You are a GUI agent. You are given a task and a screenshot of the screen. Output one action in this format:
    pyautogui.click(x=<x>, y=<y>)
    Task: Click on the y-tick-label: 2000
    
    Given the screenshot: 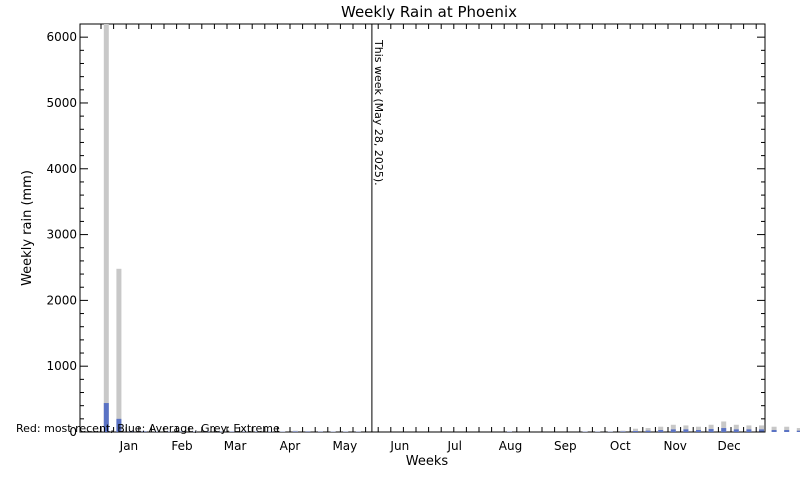 What is the action you would take?
    pyautogui.click(x=61, y=300)
    